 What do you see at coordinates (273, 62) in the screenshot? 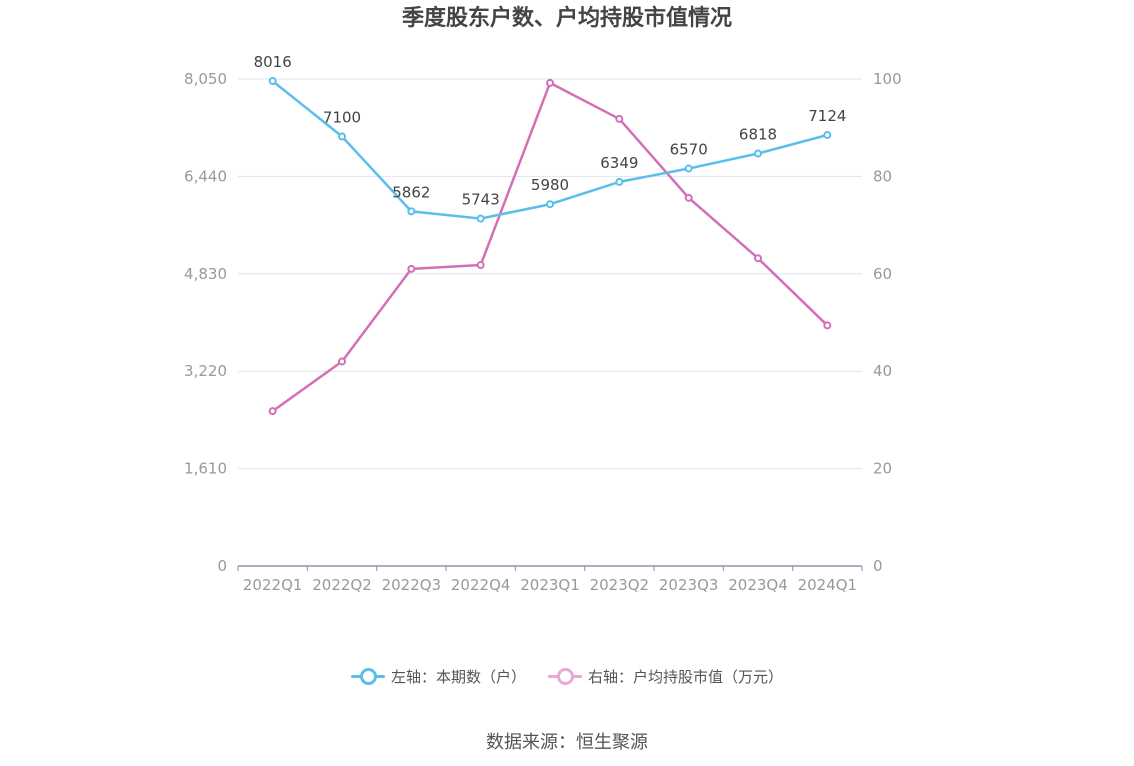
I see `data-label: 8016` at bounding box center [273, 62].